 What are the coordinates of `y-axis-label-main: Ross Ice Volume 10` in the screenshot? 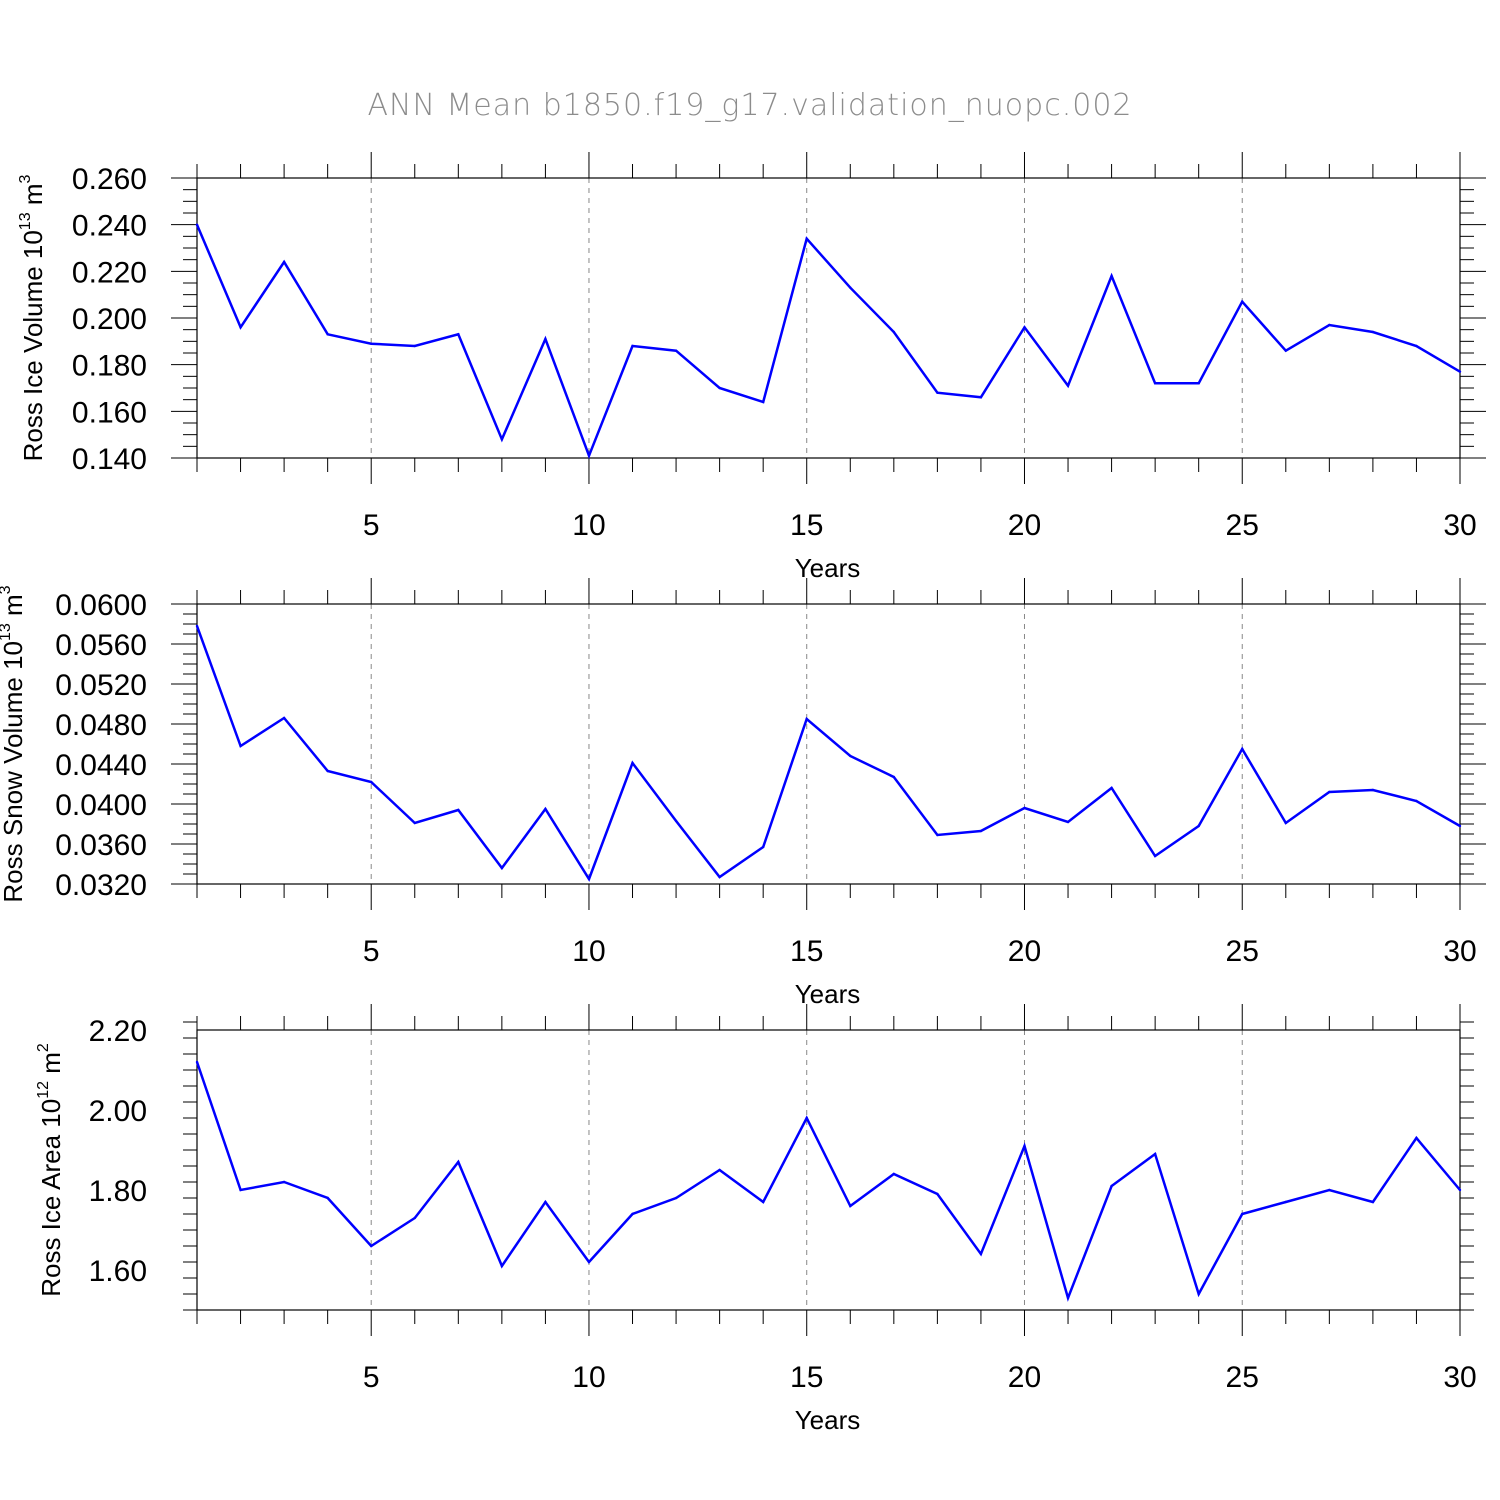 It's located at (33, 345).